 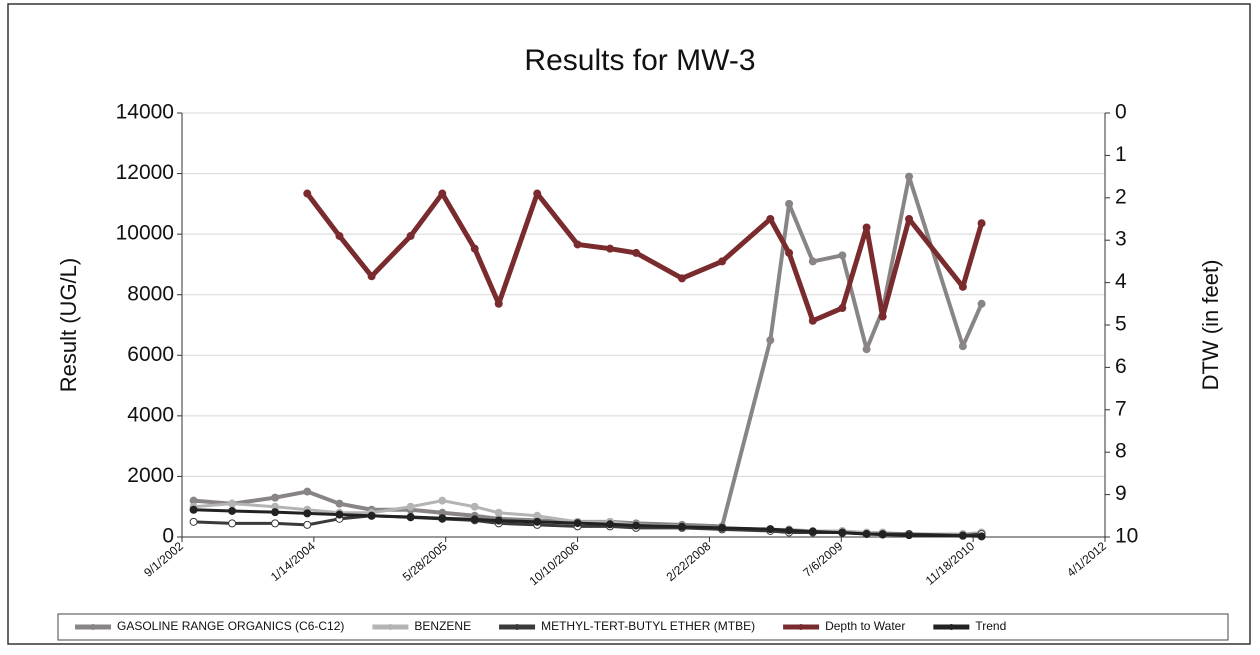 I want to click on y-axis-label: Result (UG/L), so click(x=68, y=325).